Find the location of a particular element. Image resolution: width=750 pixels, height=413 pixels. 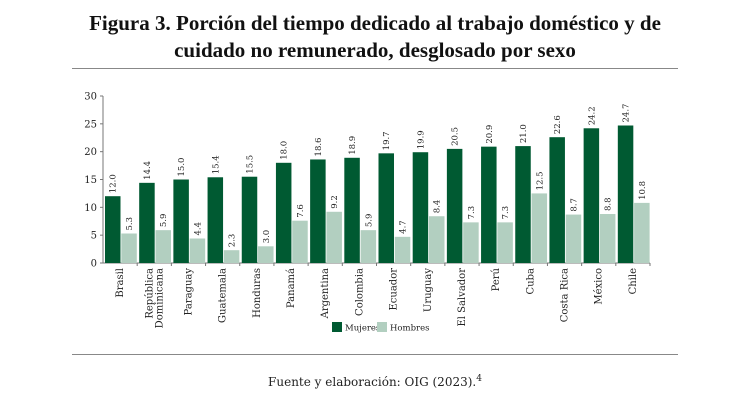

data-label: 7.6 is located at coordinates (301, 211).